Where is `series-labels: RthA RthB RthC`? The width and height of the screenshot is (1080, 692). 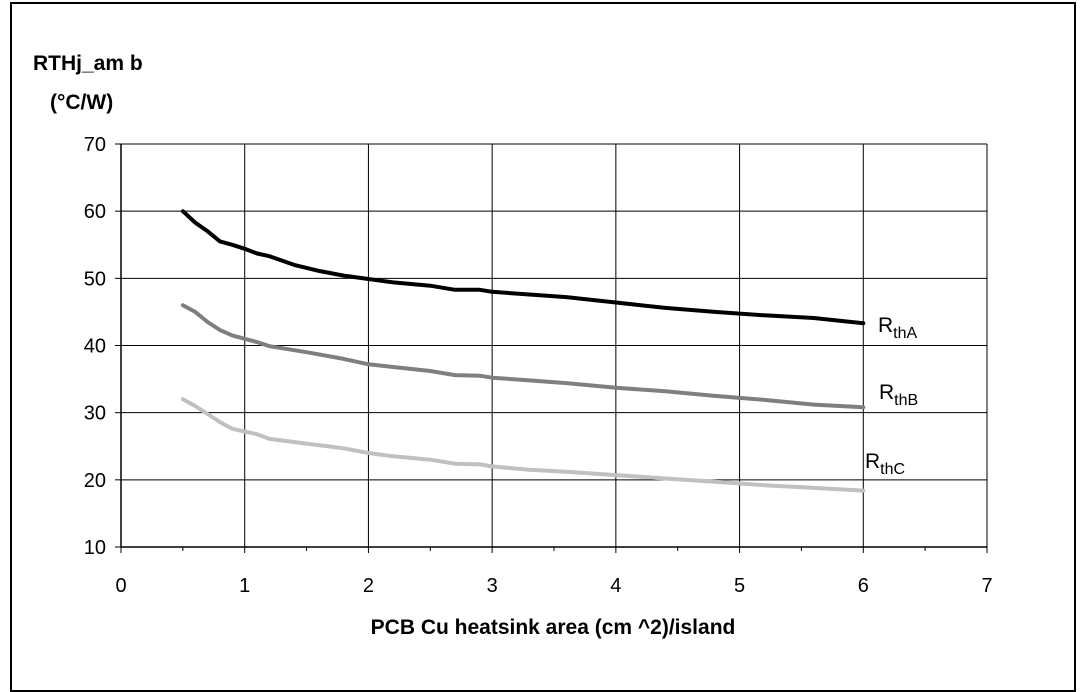 series-labels: RthA RthB RthC is located at coordinates (891, 396).